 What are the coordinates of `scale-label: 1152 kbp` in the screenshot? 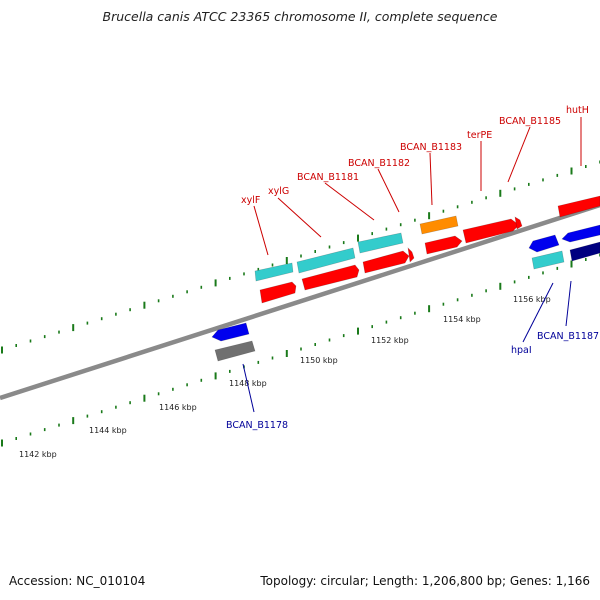 It's located at (390, 340).